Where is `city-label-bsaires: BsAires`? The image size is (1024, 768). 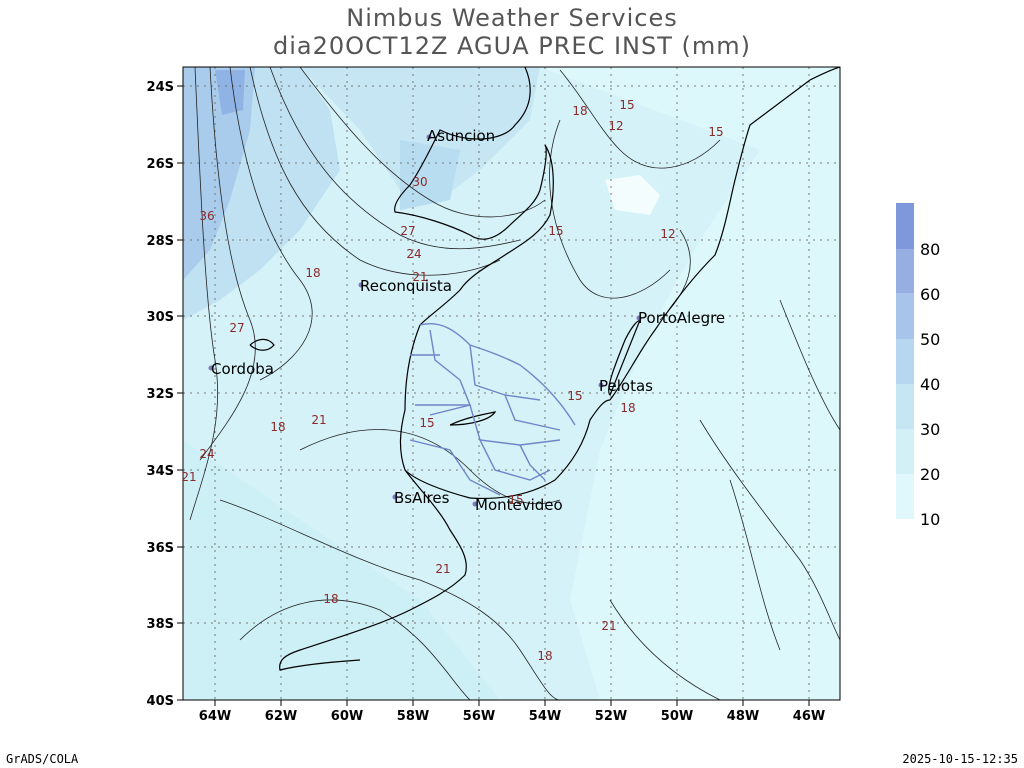
city-label-bsaires: BsAires is located at coordinates (422, 498).